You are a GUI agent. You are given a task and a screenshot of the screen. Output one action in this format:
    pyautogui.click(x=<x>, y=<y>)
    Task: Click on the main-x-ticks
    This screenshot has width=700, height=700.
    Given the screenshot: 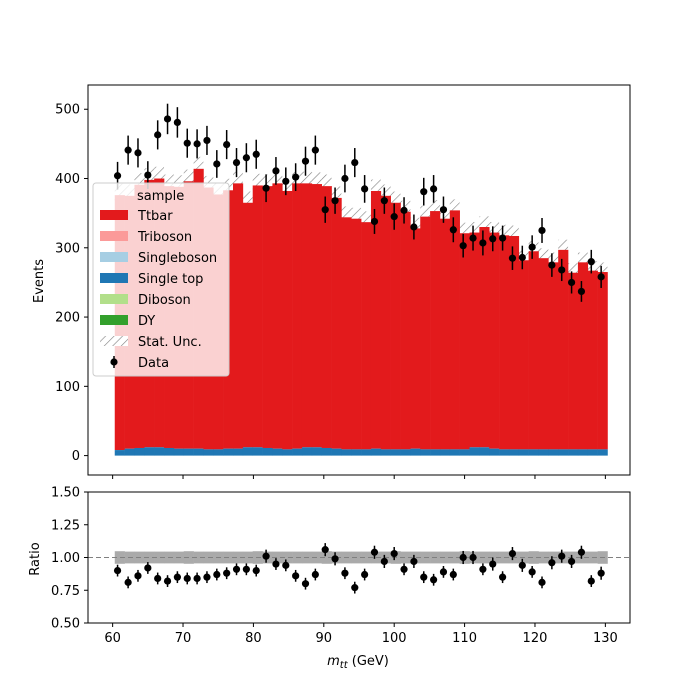 What is the action you would take?
    pyautogui.click(x=359, y=477)
    